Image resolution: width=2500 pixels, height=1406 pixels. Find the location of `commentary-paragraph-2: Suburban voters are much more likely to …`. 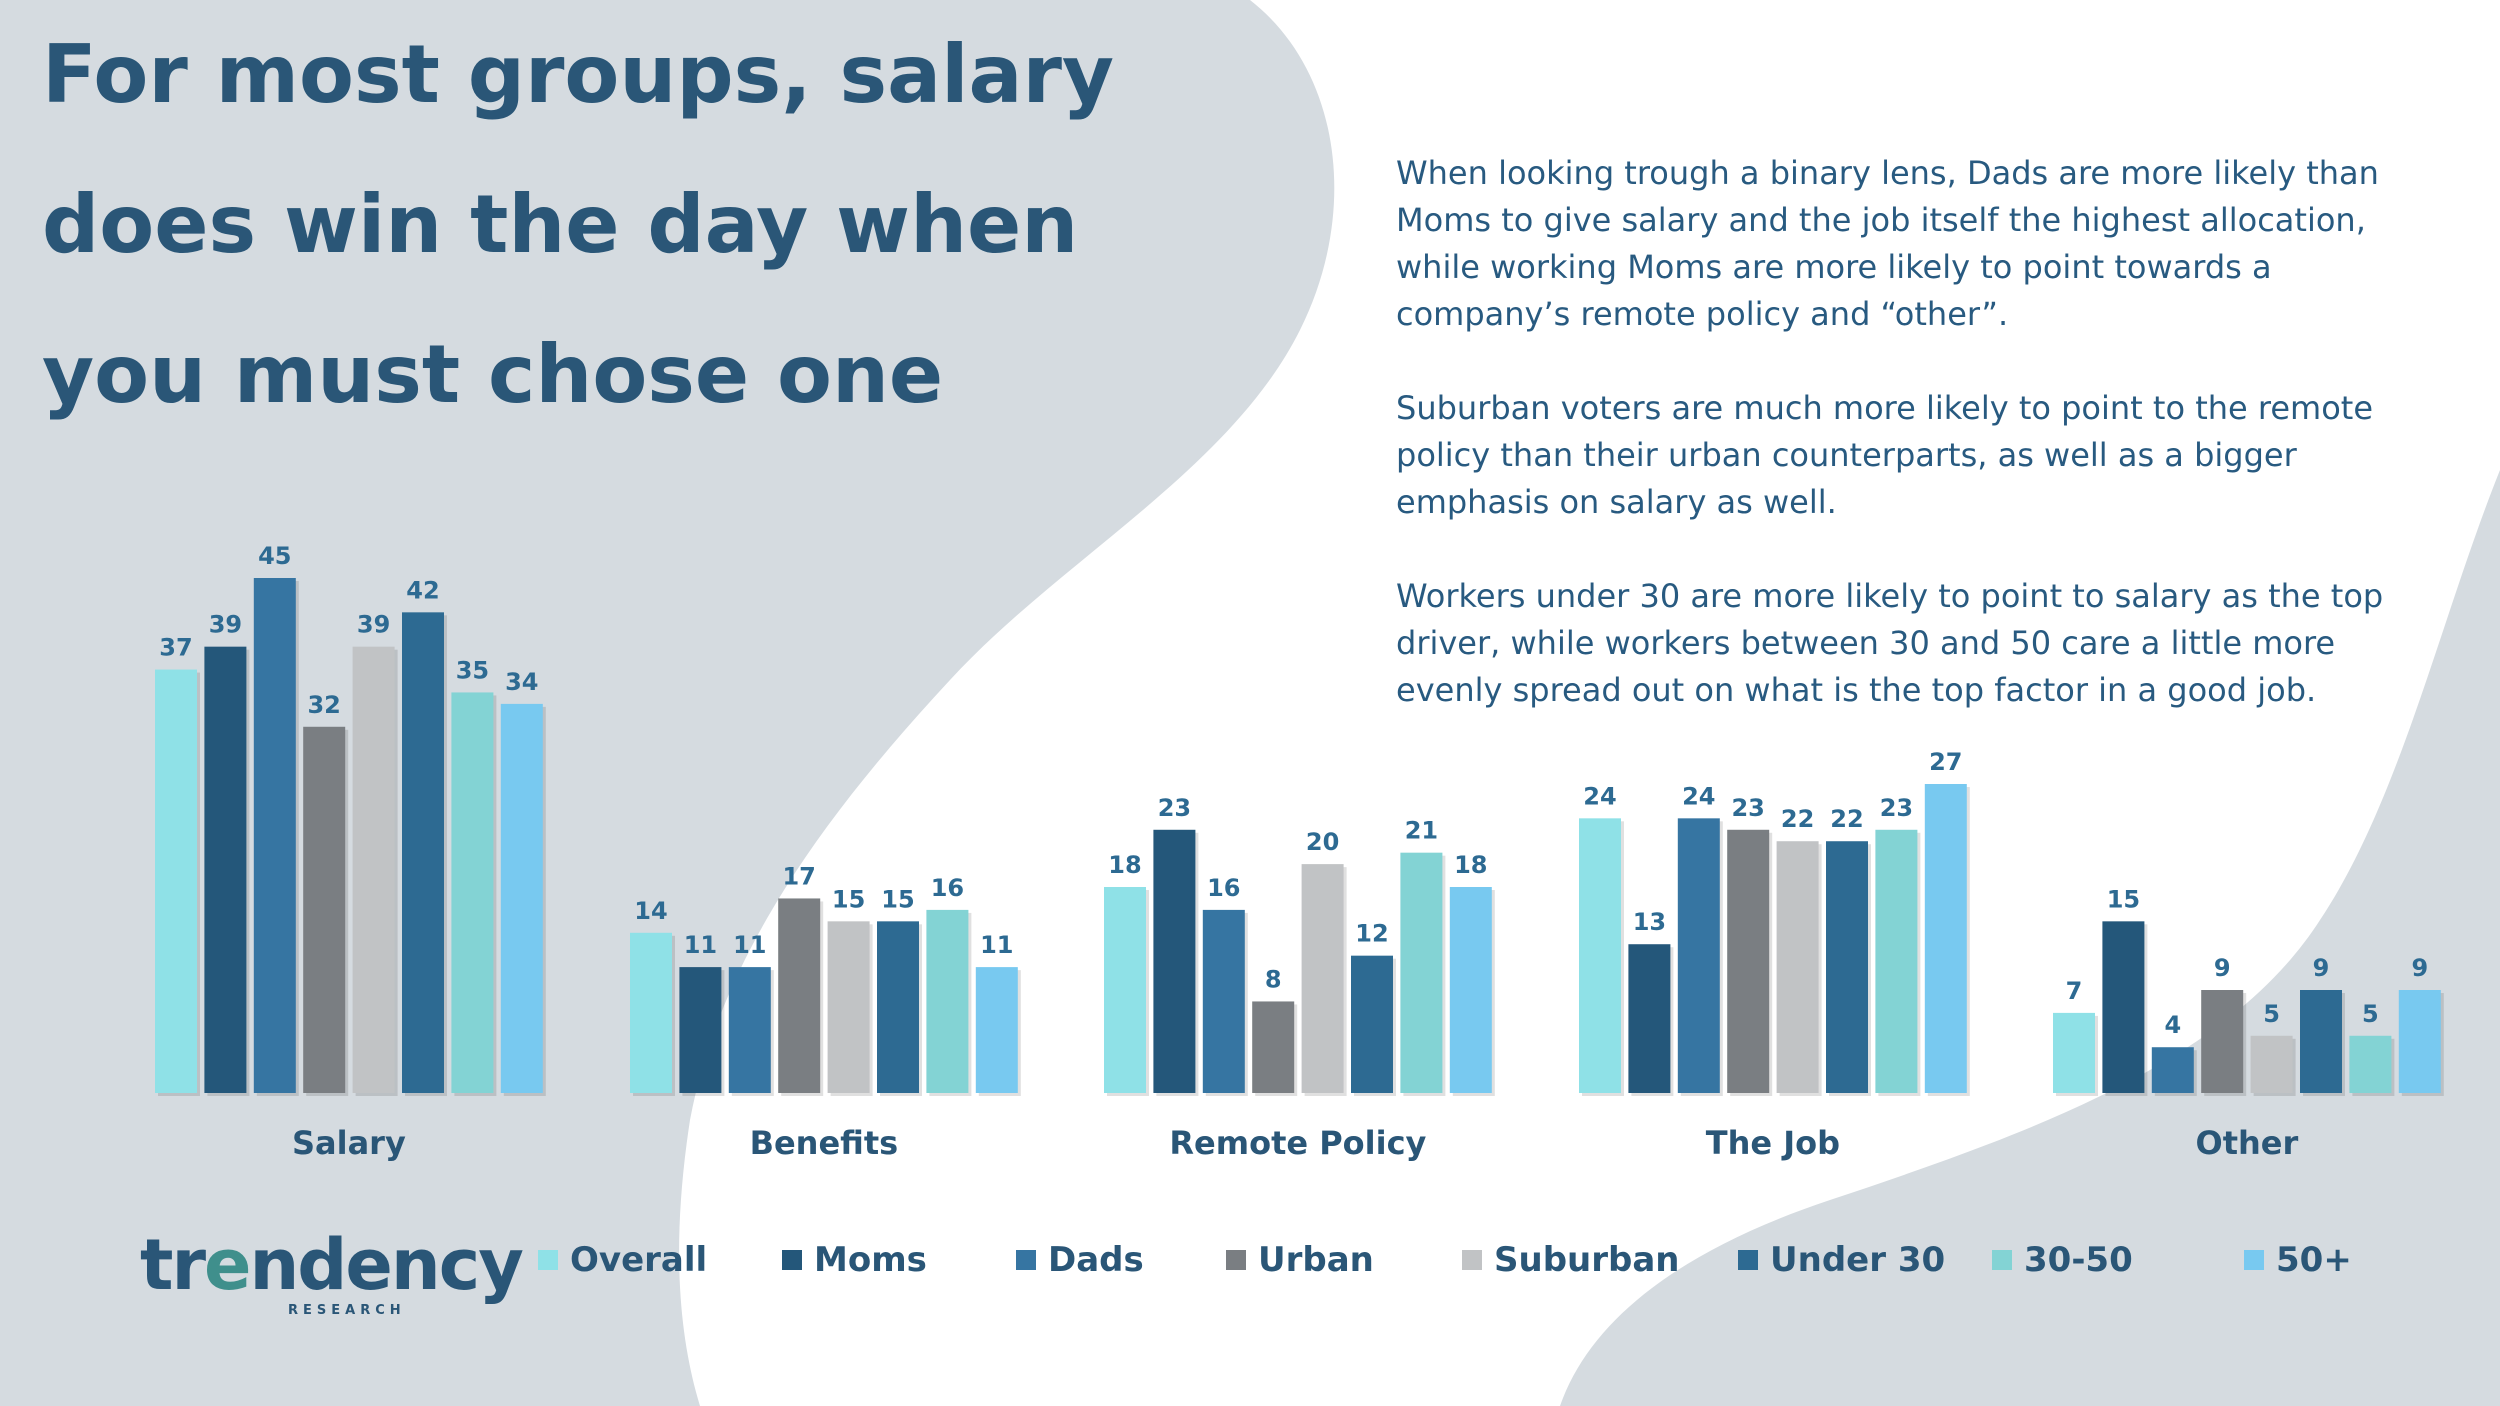

commentary-paragraph-2: Suburban voters are much more likely to … is located at coordinates (1884, 455).